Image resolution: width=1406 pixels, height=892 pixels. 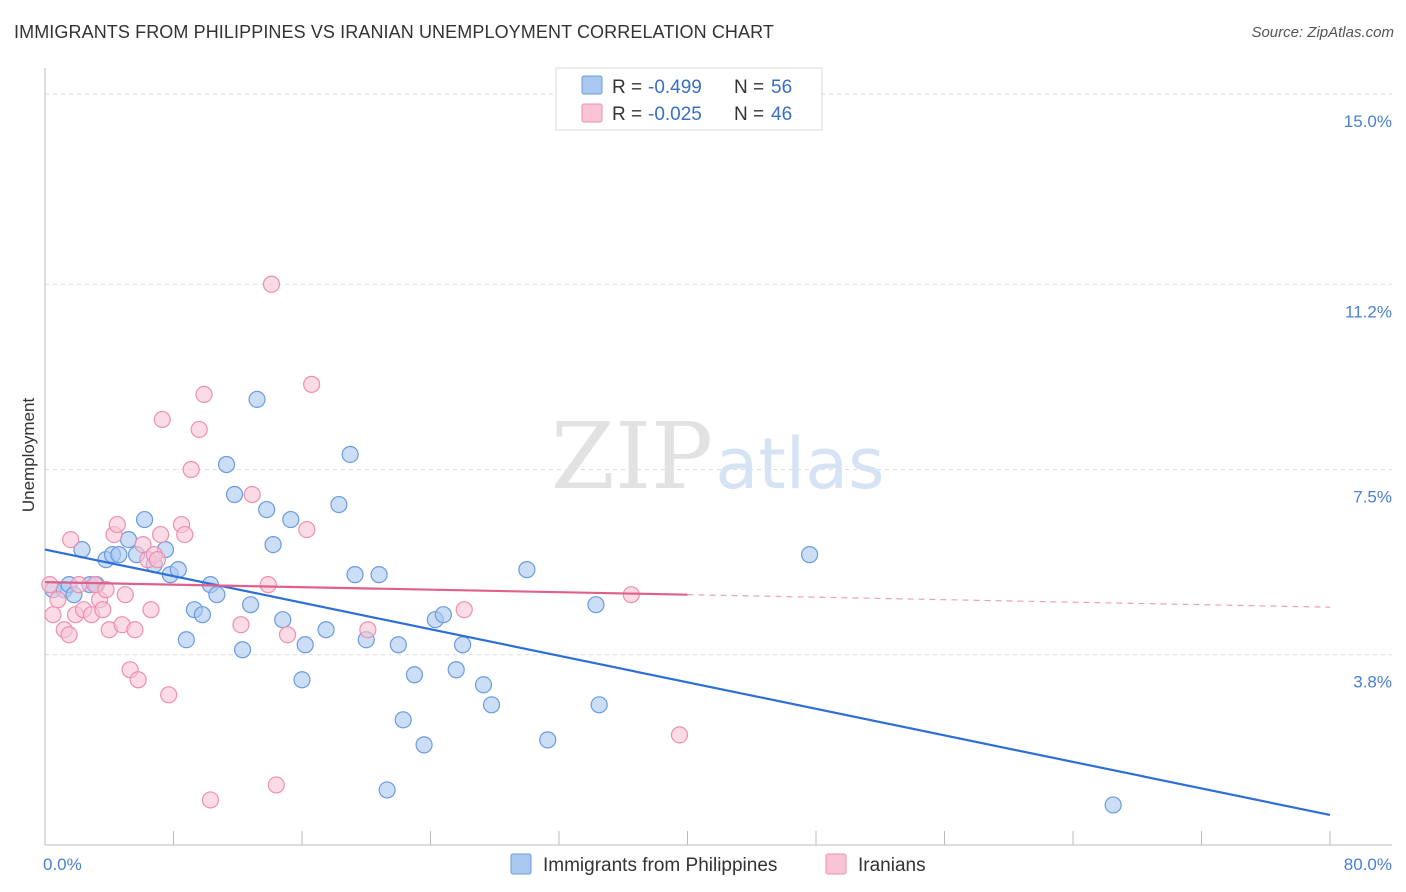 What do you see at coordinates (1372, 497) in the screenshot?
I see `y-tick-label: 7.5%` at bounding box center [1372, 497].